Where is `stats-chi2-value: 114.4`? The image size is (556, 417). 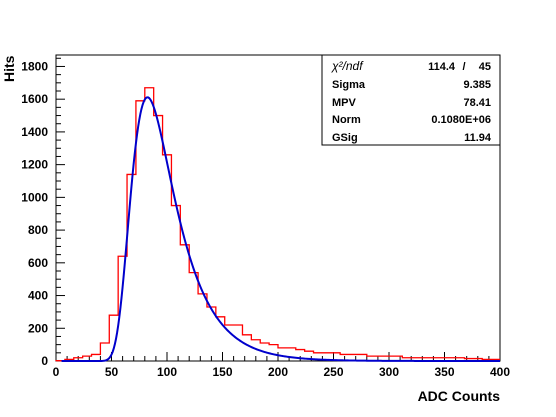 stats-chi2-value: 114.4 is located at coordinates (442, 67).